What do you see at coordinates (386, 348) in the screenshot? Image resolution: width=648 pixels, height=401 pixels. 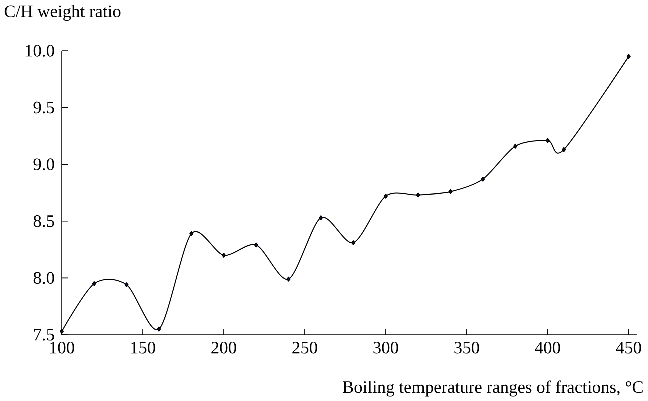 I see `x-tick-label: 300` at bounding box center [386, 348].